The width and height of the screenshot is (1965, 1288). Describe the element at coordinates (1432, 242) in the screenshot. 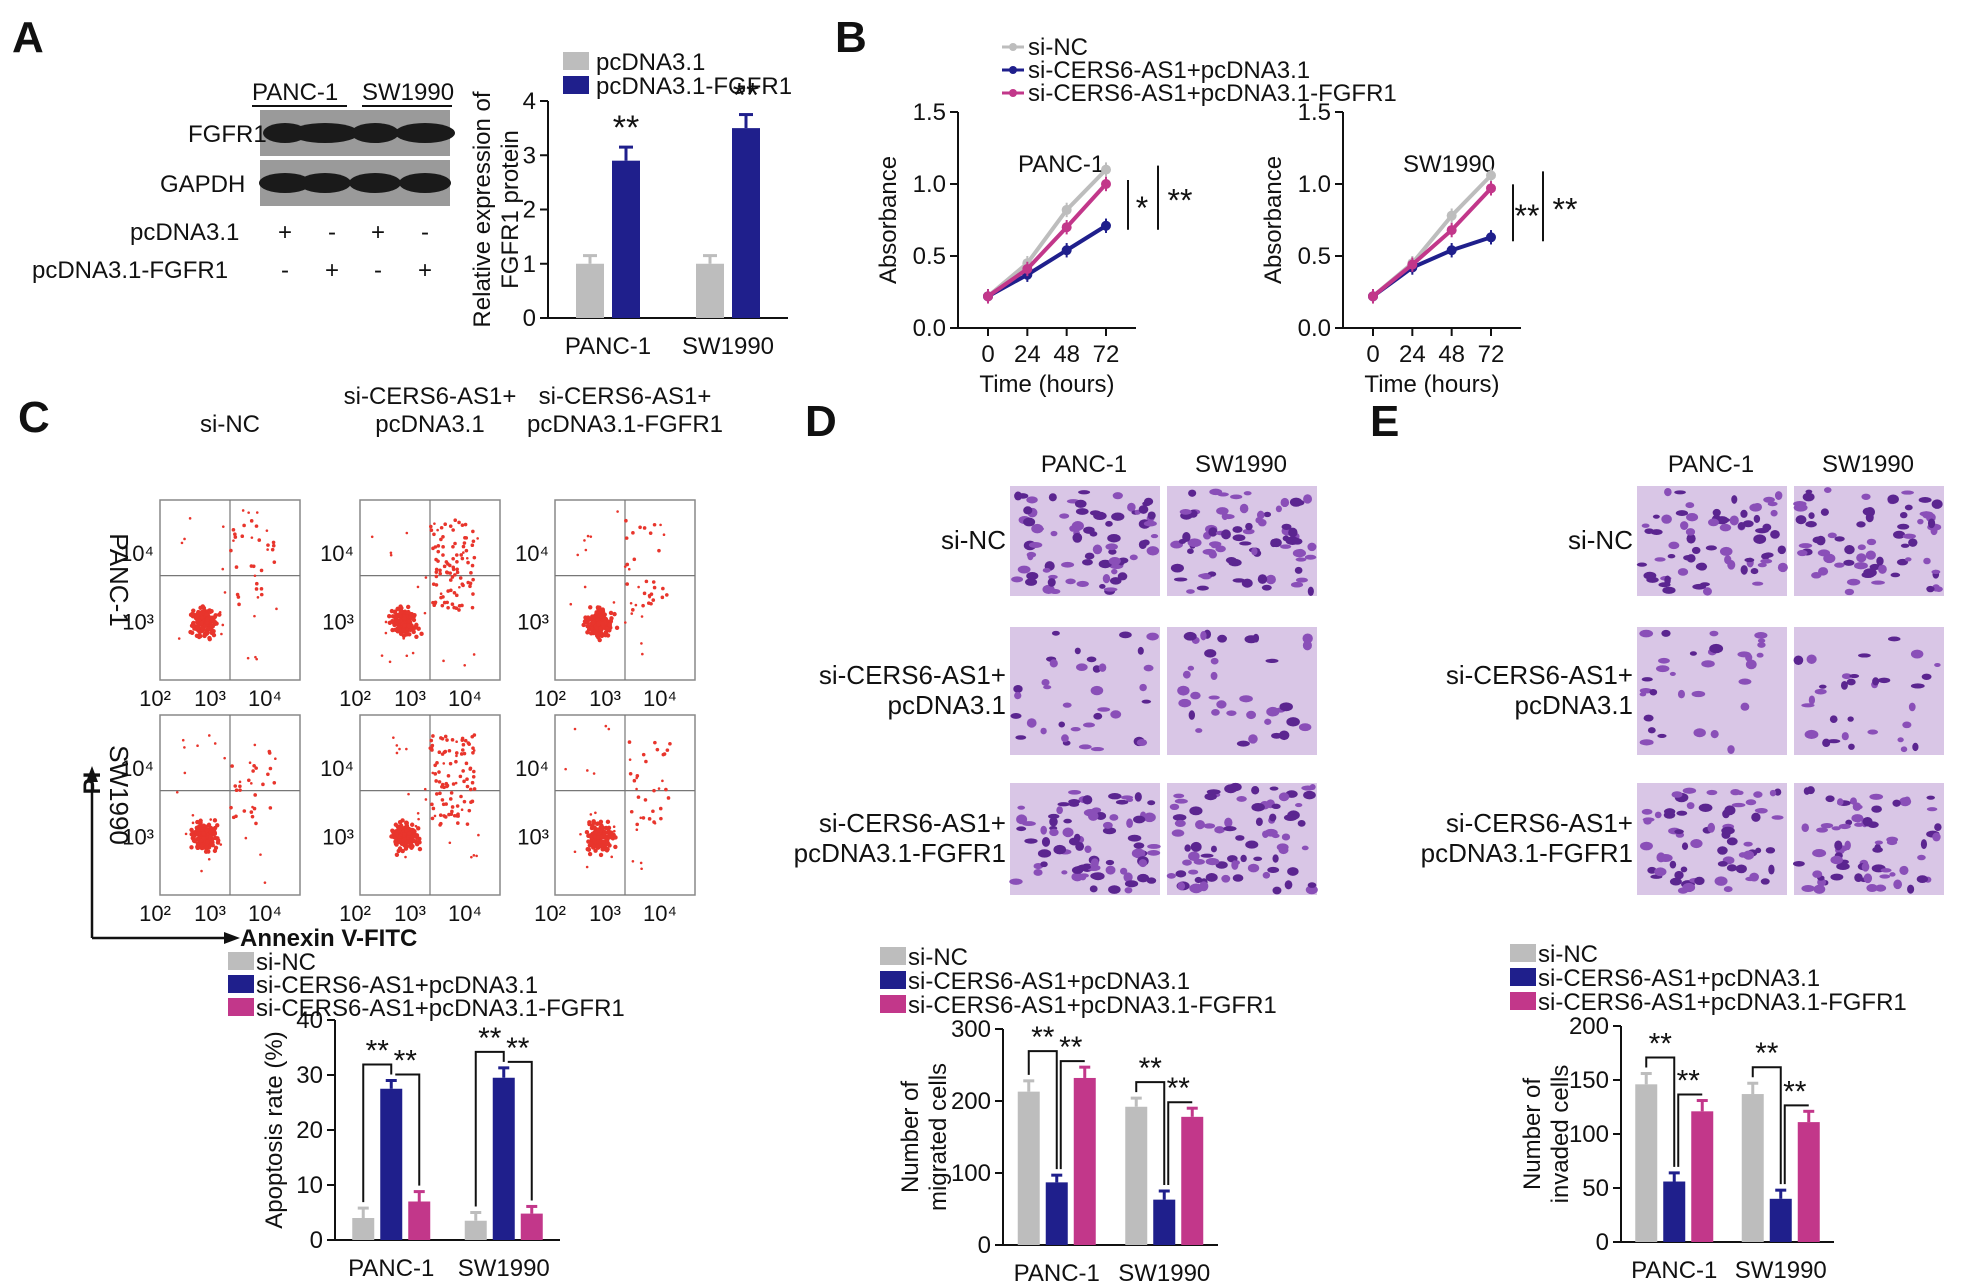

I see `series-line` at that location.